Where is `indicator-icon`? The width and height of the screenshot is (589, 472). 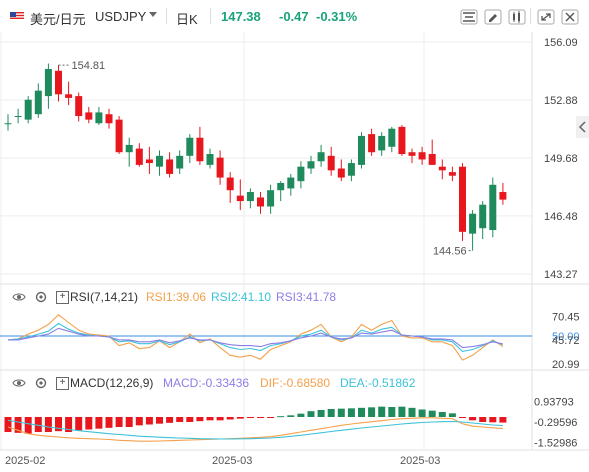 indicator-icon is located at coordinates (469, 17).